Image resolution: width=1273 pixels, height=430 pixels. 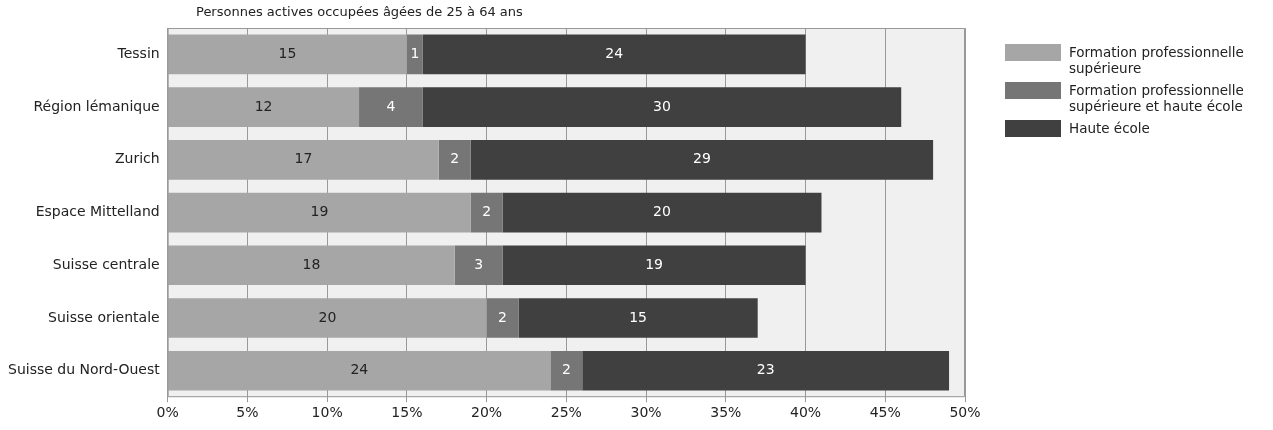 I want to click on y-tick-label: Suisse du Nord-Ouest, so click(x=84, y=369).